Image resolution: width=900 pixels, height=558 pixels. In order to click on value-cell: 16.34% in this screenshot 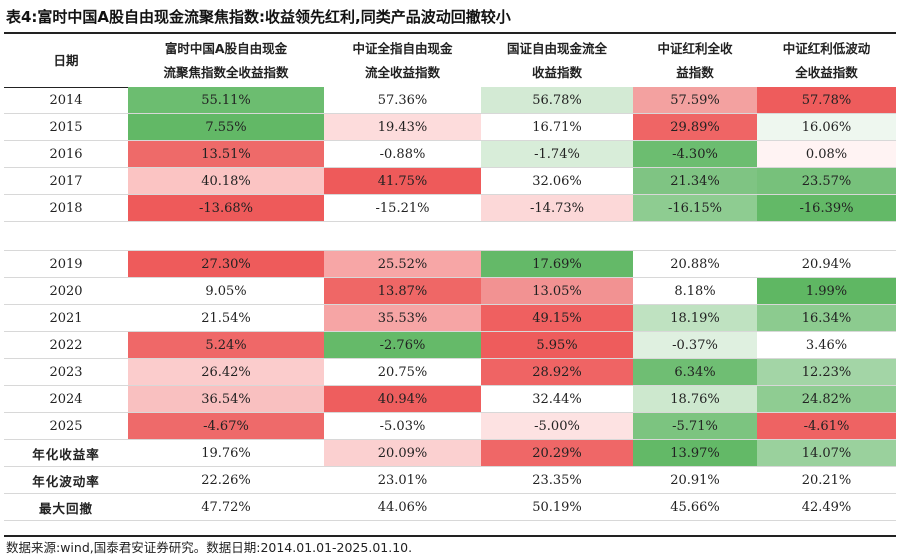, I will do `click(826, 318)`.